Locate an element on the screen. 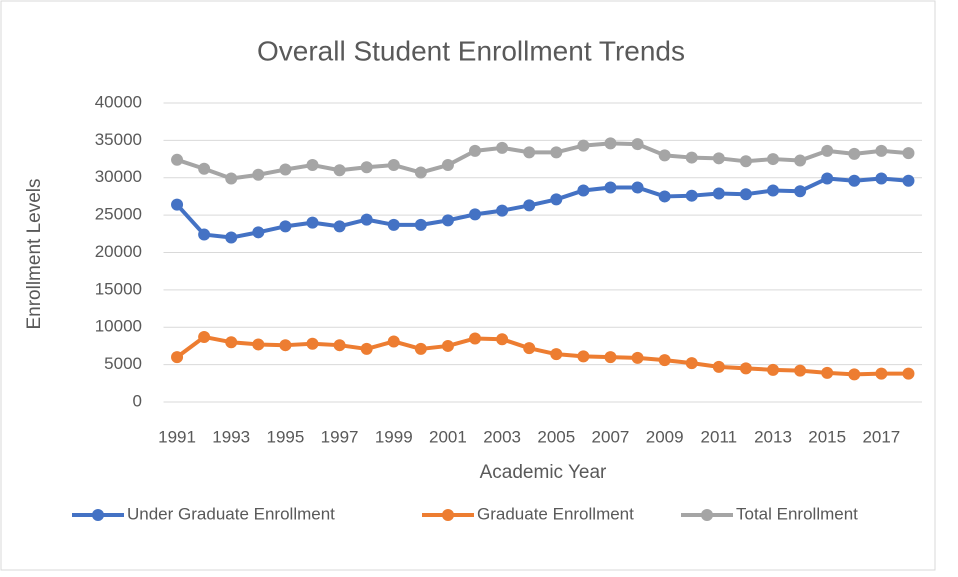  y-axis-title: Enrollment Levels is located at coordinates (34, 253).